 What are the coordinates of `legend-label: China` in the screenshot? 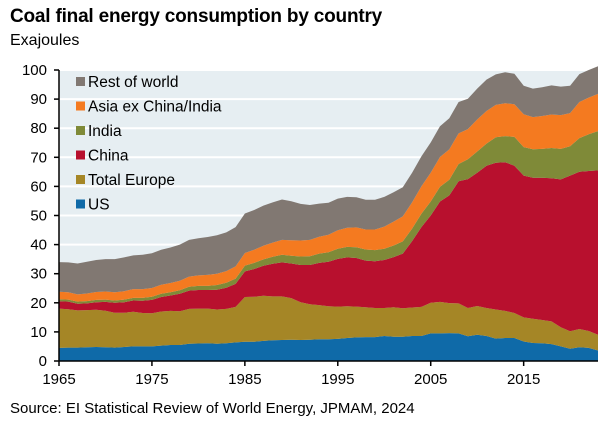 It's located at (108, 156).